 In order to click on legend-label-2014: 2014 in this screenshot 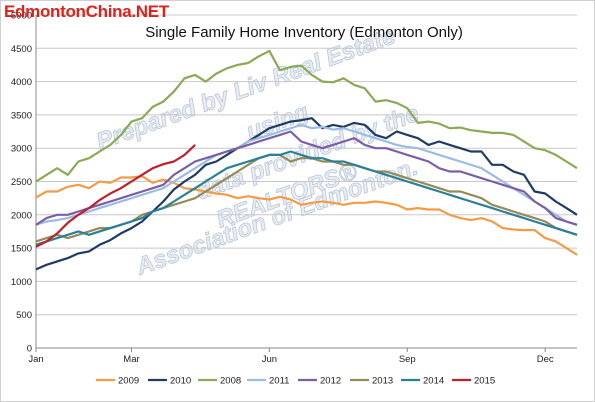, I will do `click(433, 381)`.